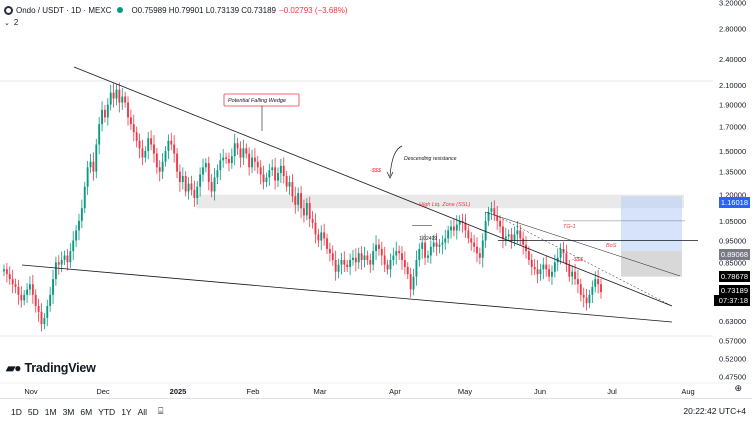 The width and height of the screenshot is (752, 424). What do you see at coordinates (734, 254) in the screenshot?
I see `price-label-gray: 0.89068` at bounding box center [734, 254].